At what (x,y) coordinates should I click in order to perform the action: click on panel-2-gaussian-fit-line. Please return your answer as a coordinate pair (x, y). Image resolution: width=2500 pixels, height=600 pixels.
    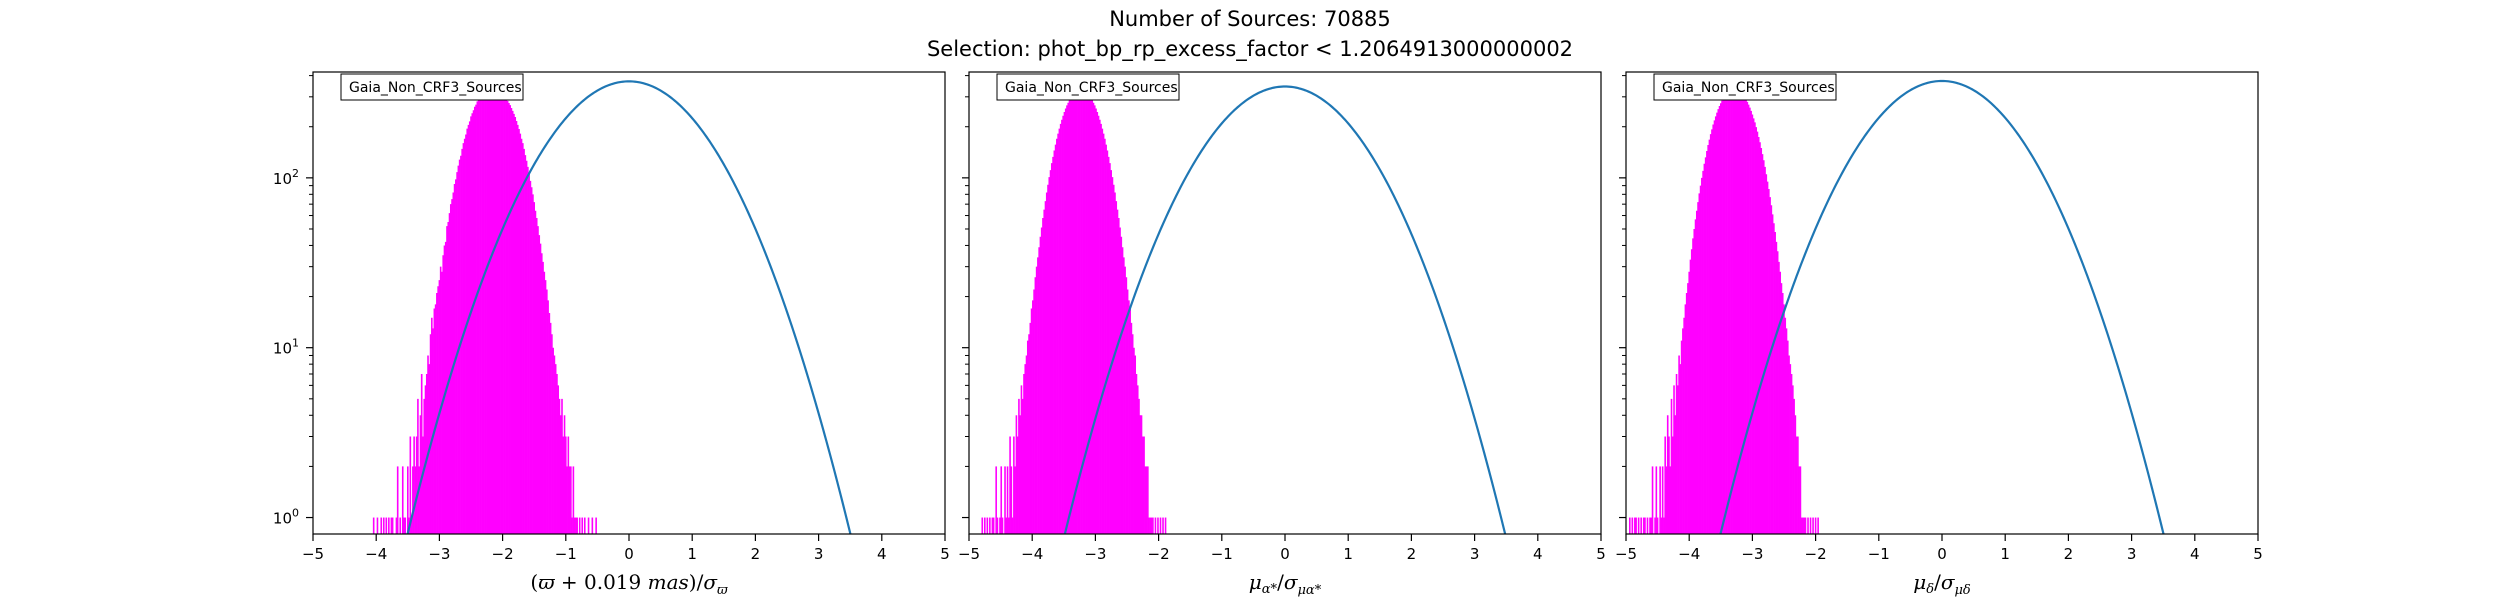
    Looking at the image, I should click on (1285, 309).